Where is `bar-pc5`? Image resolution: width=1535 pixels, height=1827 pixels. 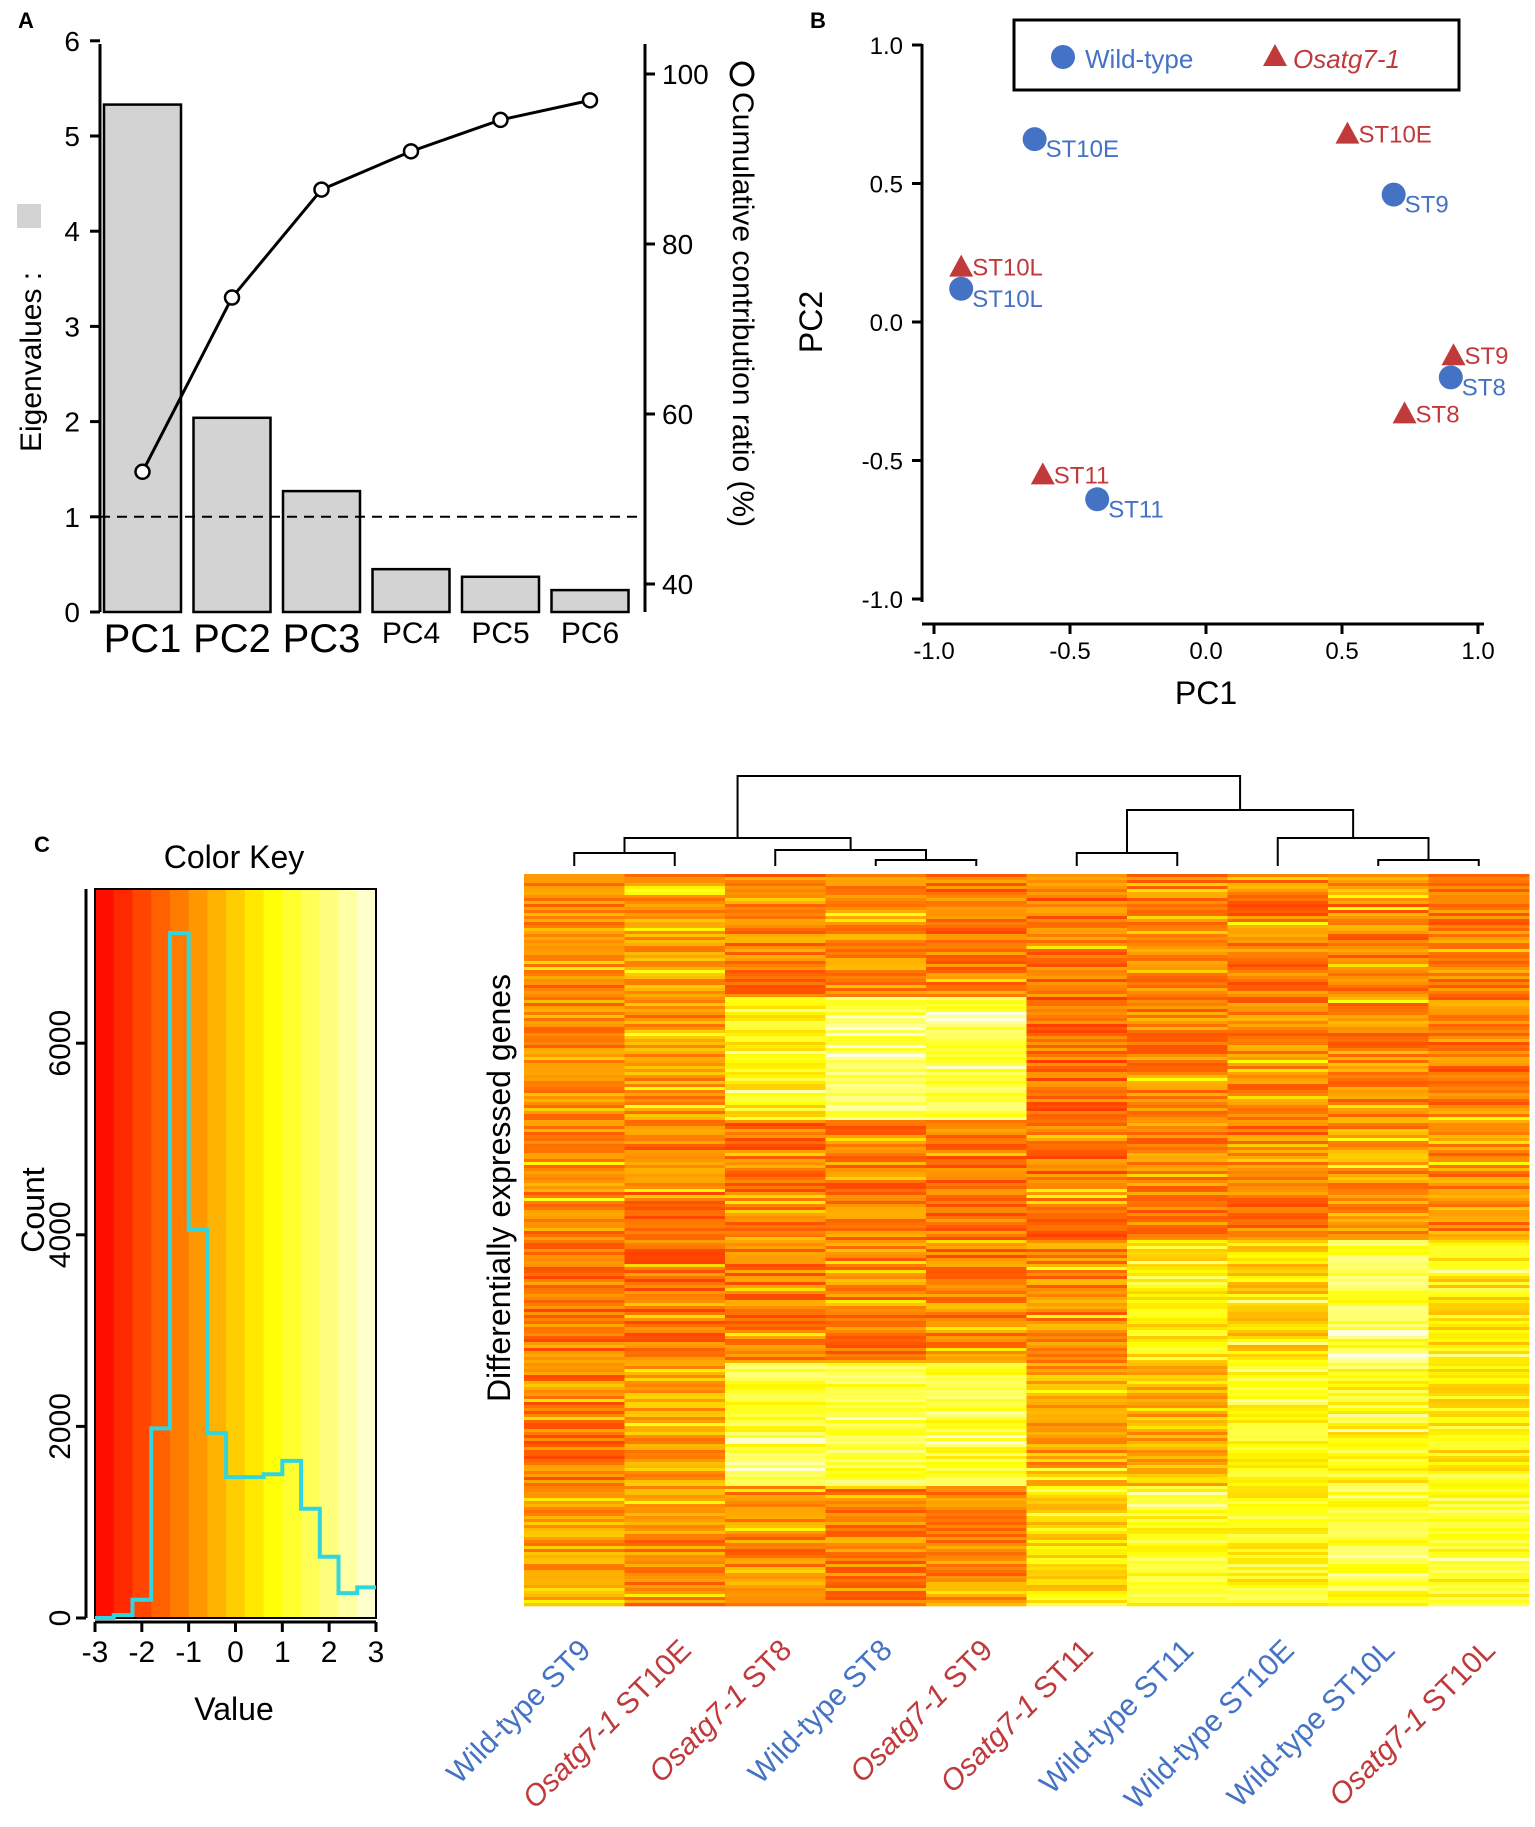
bar-pc5 is located at coordinates (500, 594).